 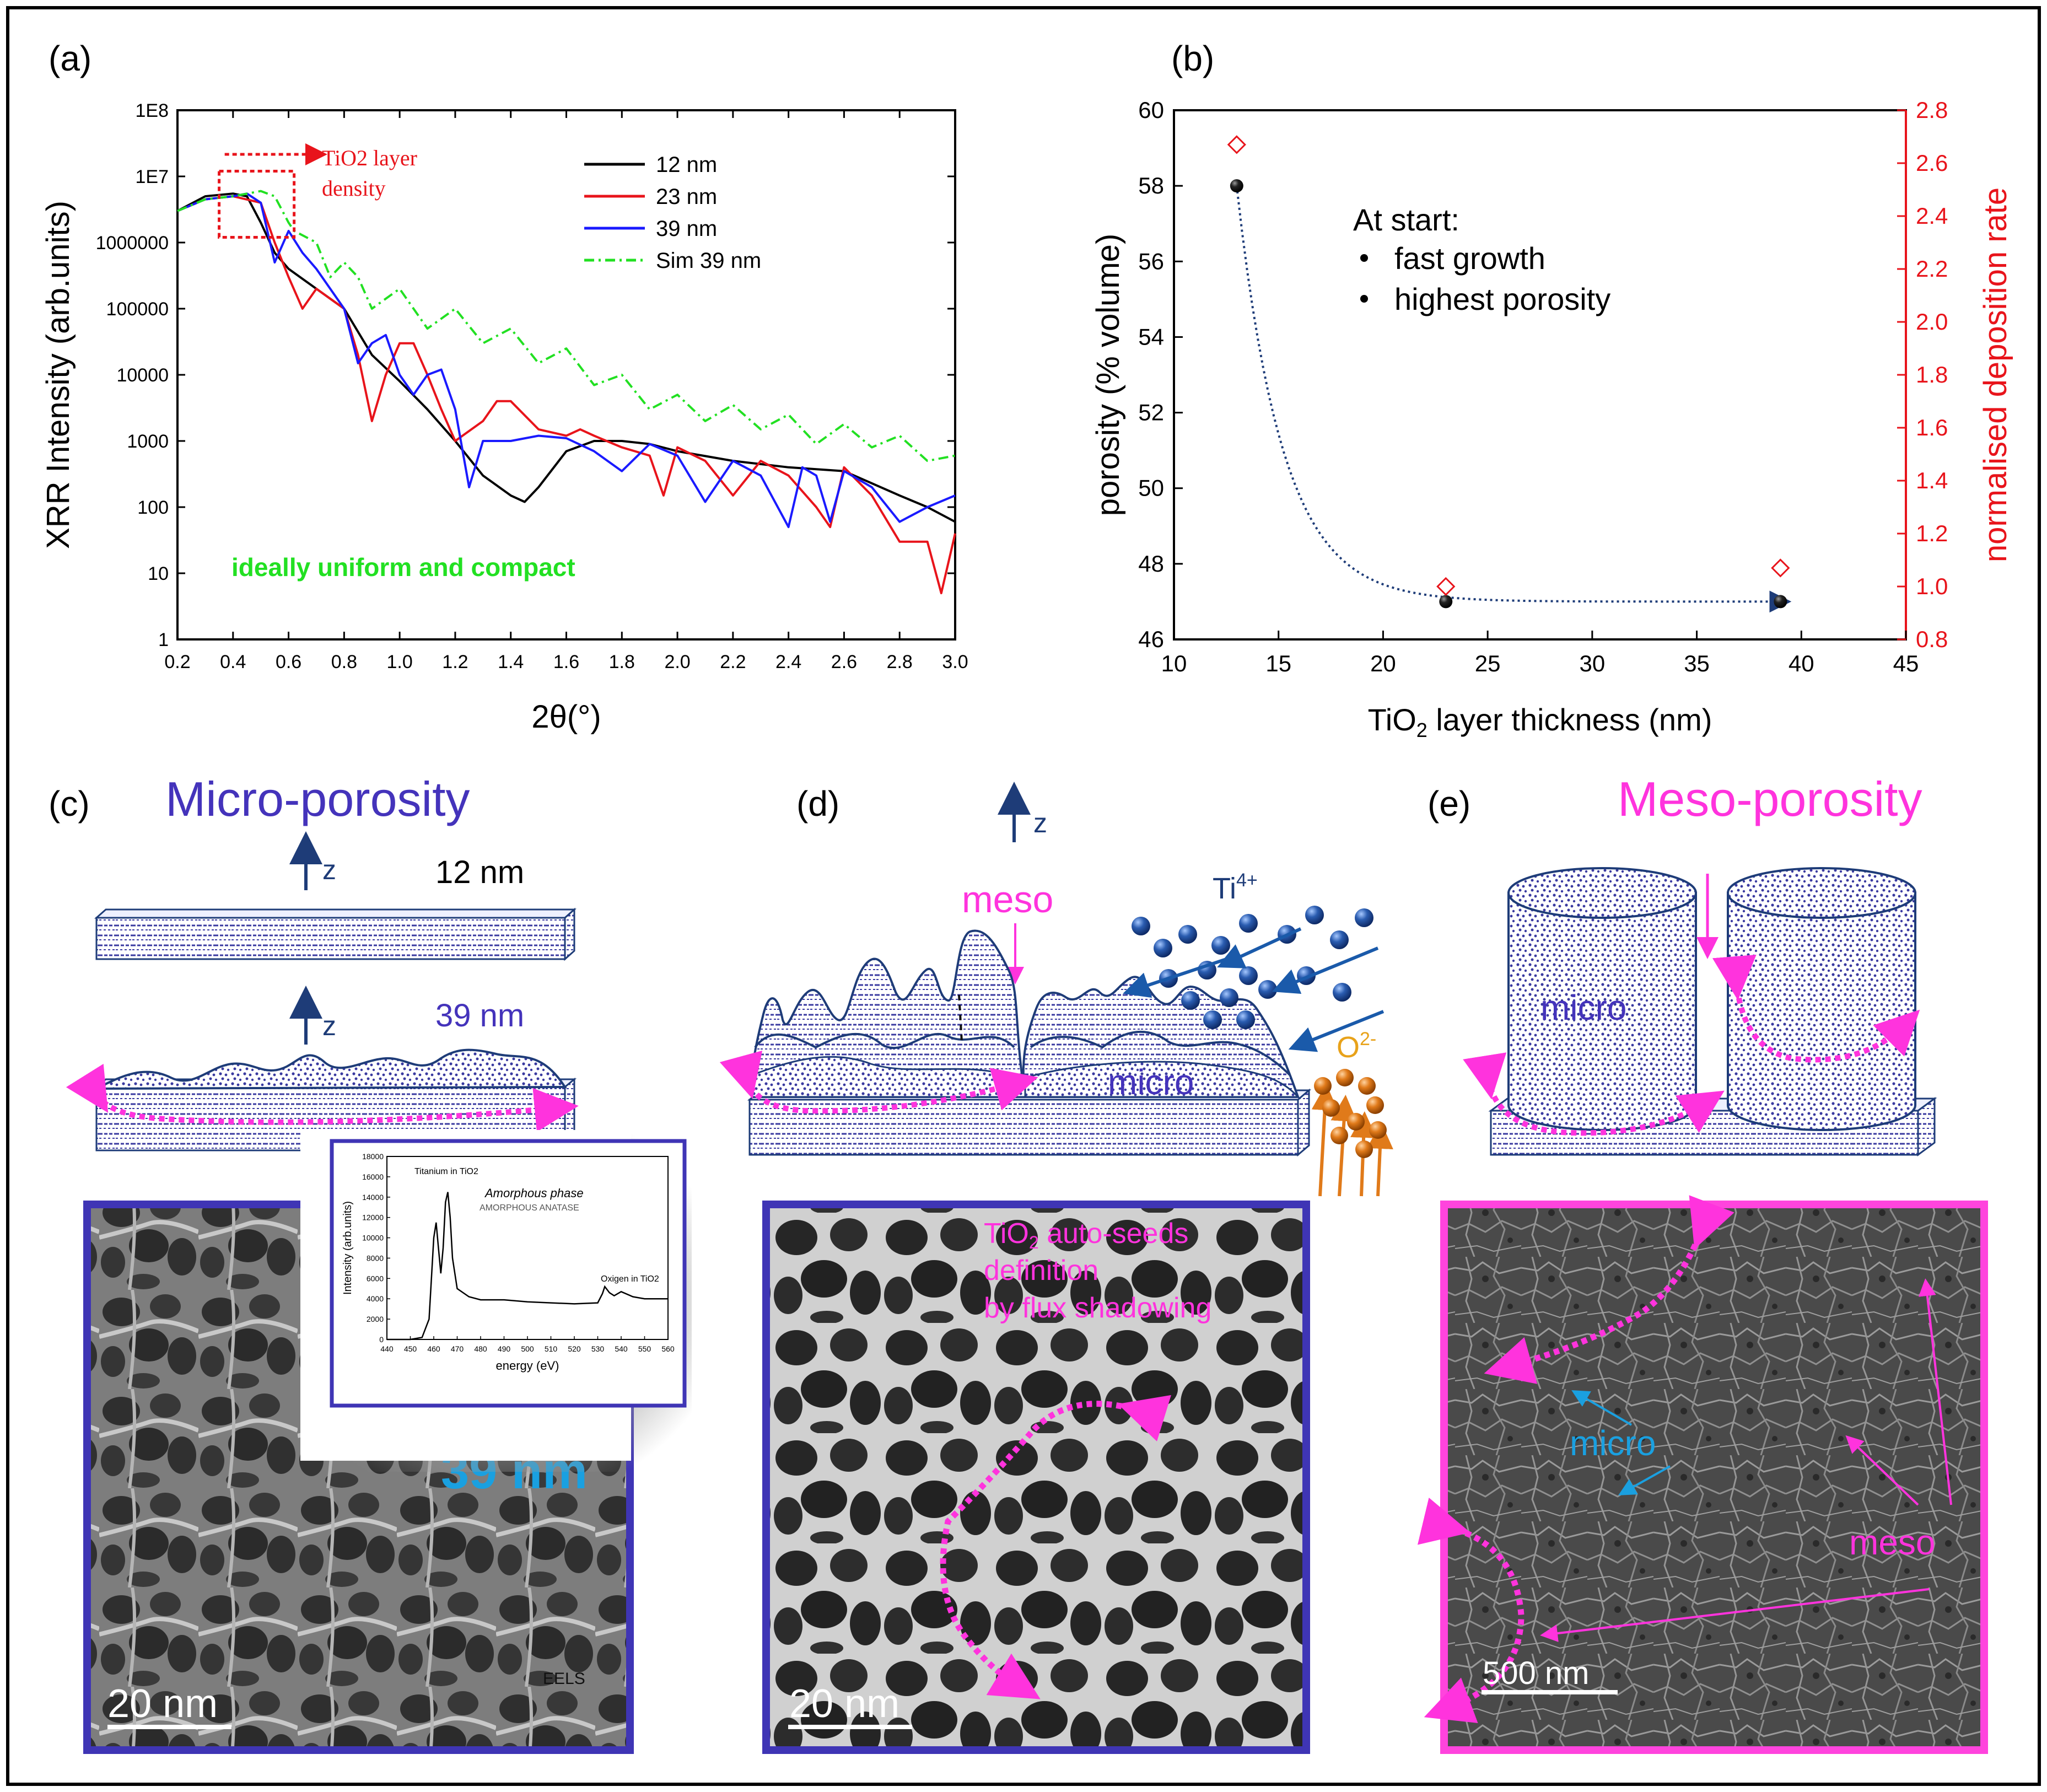 What do you see at coordinates (1448, 804) in the screenshot?
I see `panel-label-e: (e)` at bounding box center [1448, 804].